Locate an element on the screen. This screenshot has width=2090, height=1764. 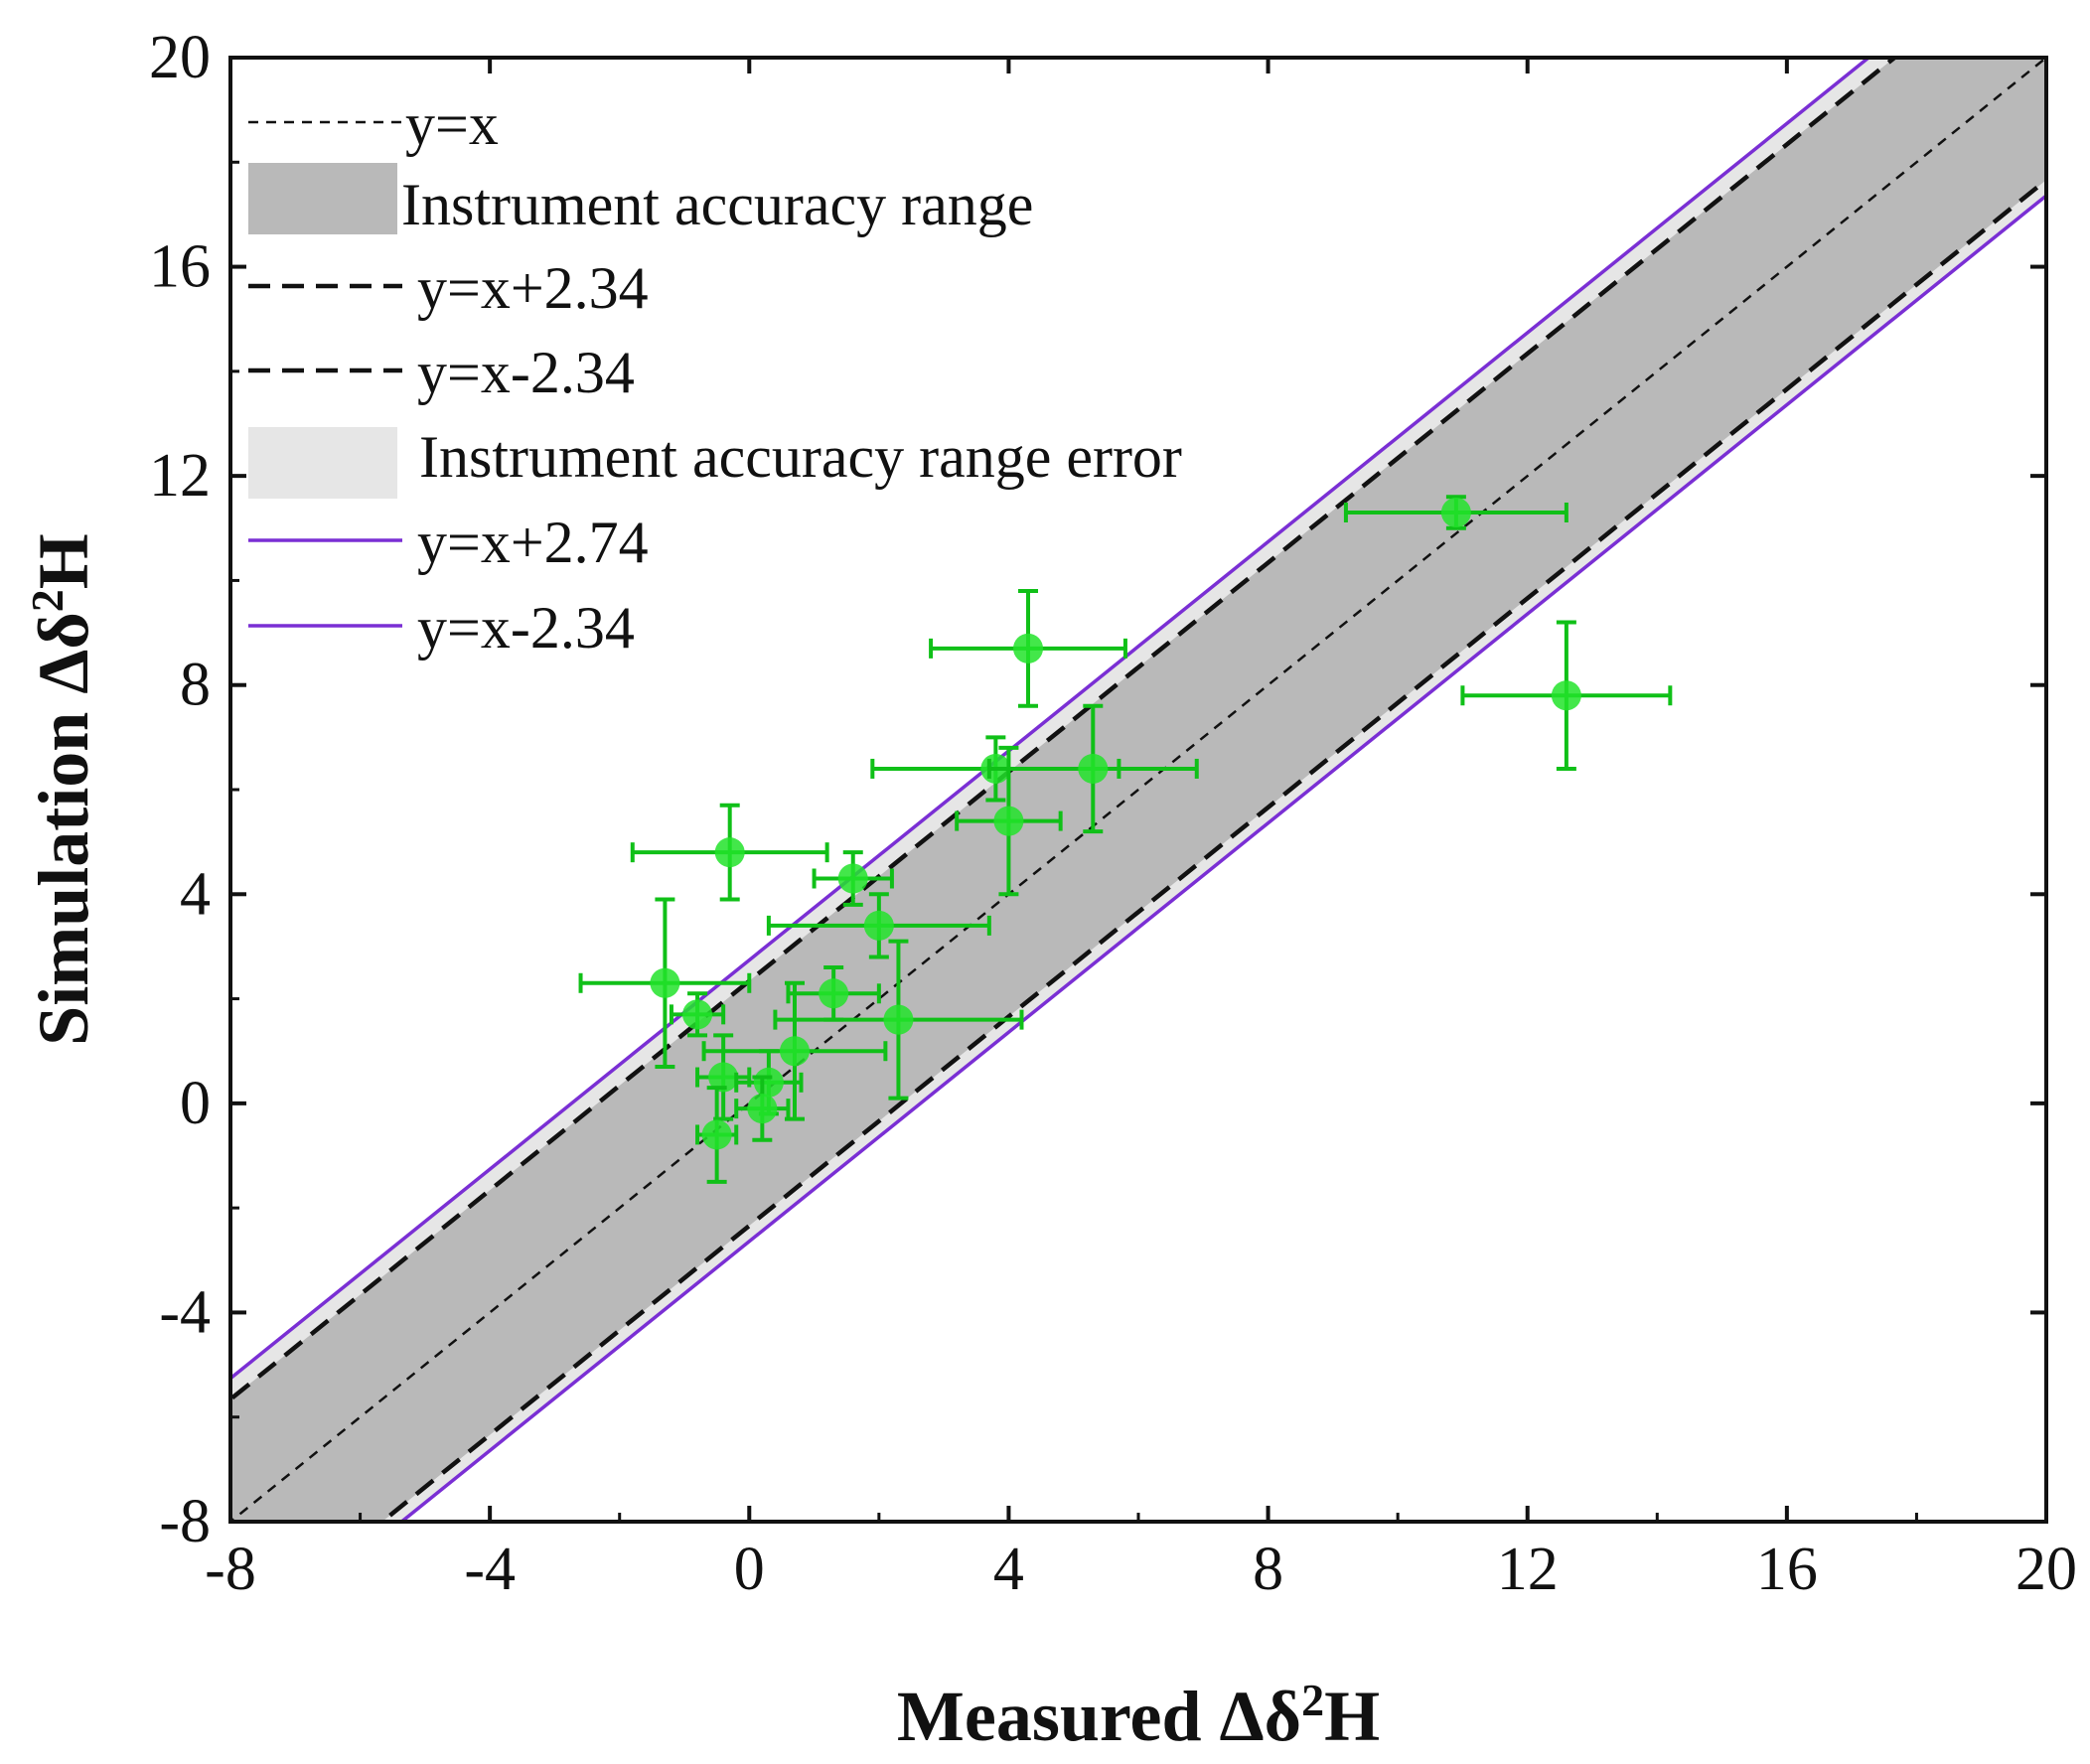
y-axis-title: Simulation Δδ2H is located at coordinates (63, 789).